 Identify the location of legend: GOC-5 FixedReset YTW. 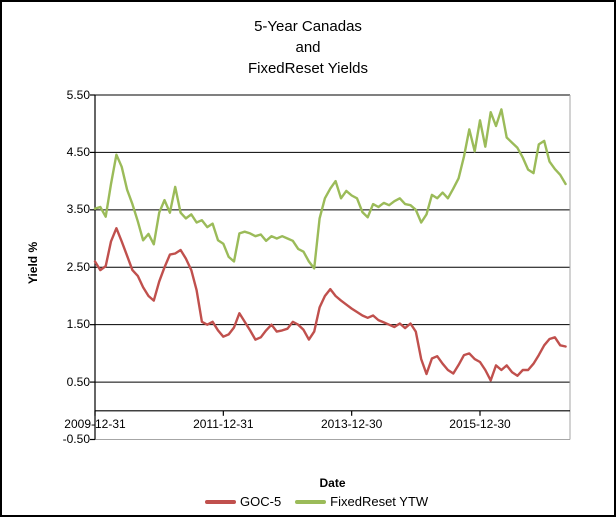
(323, 501).